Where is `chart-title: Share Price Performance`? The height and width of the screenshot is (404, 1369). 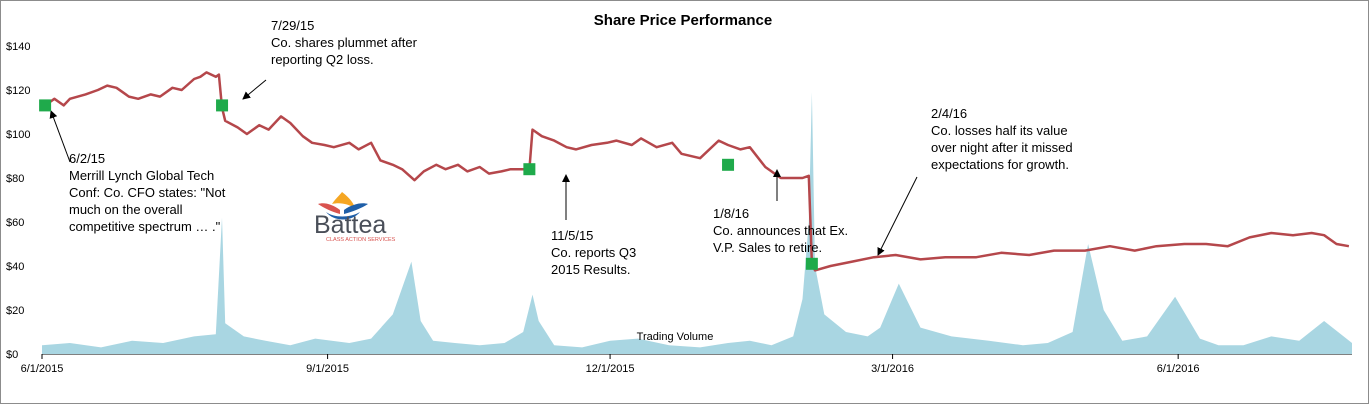
chart-title: Share Price Performance is located at coordinates (683, 20).